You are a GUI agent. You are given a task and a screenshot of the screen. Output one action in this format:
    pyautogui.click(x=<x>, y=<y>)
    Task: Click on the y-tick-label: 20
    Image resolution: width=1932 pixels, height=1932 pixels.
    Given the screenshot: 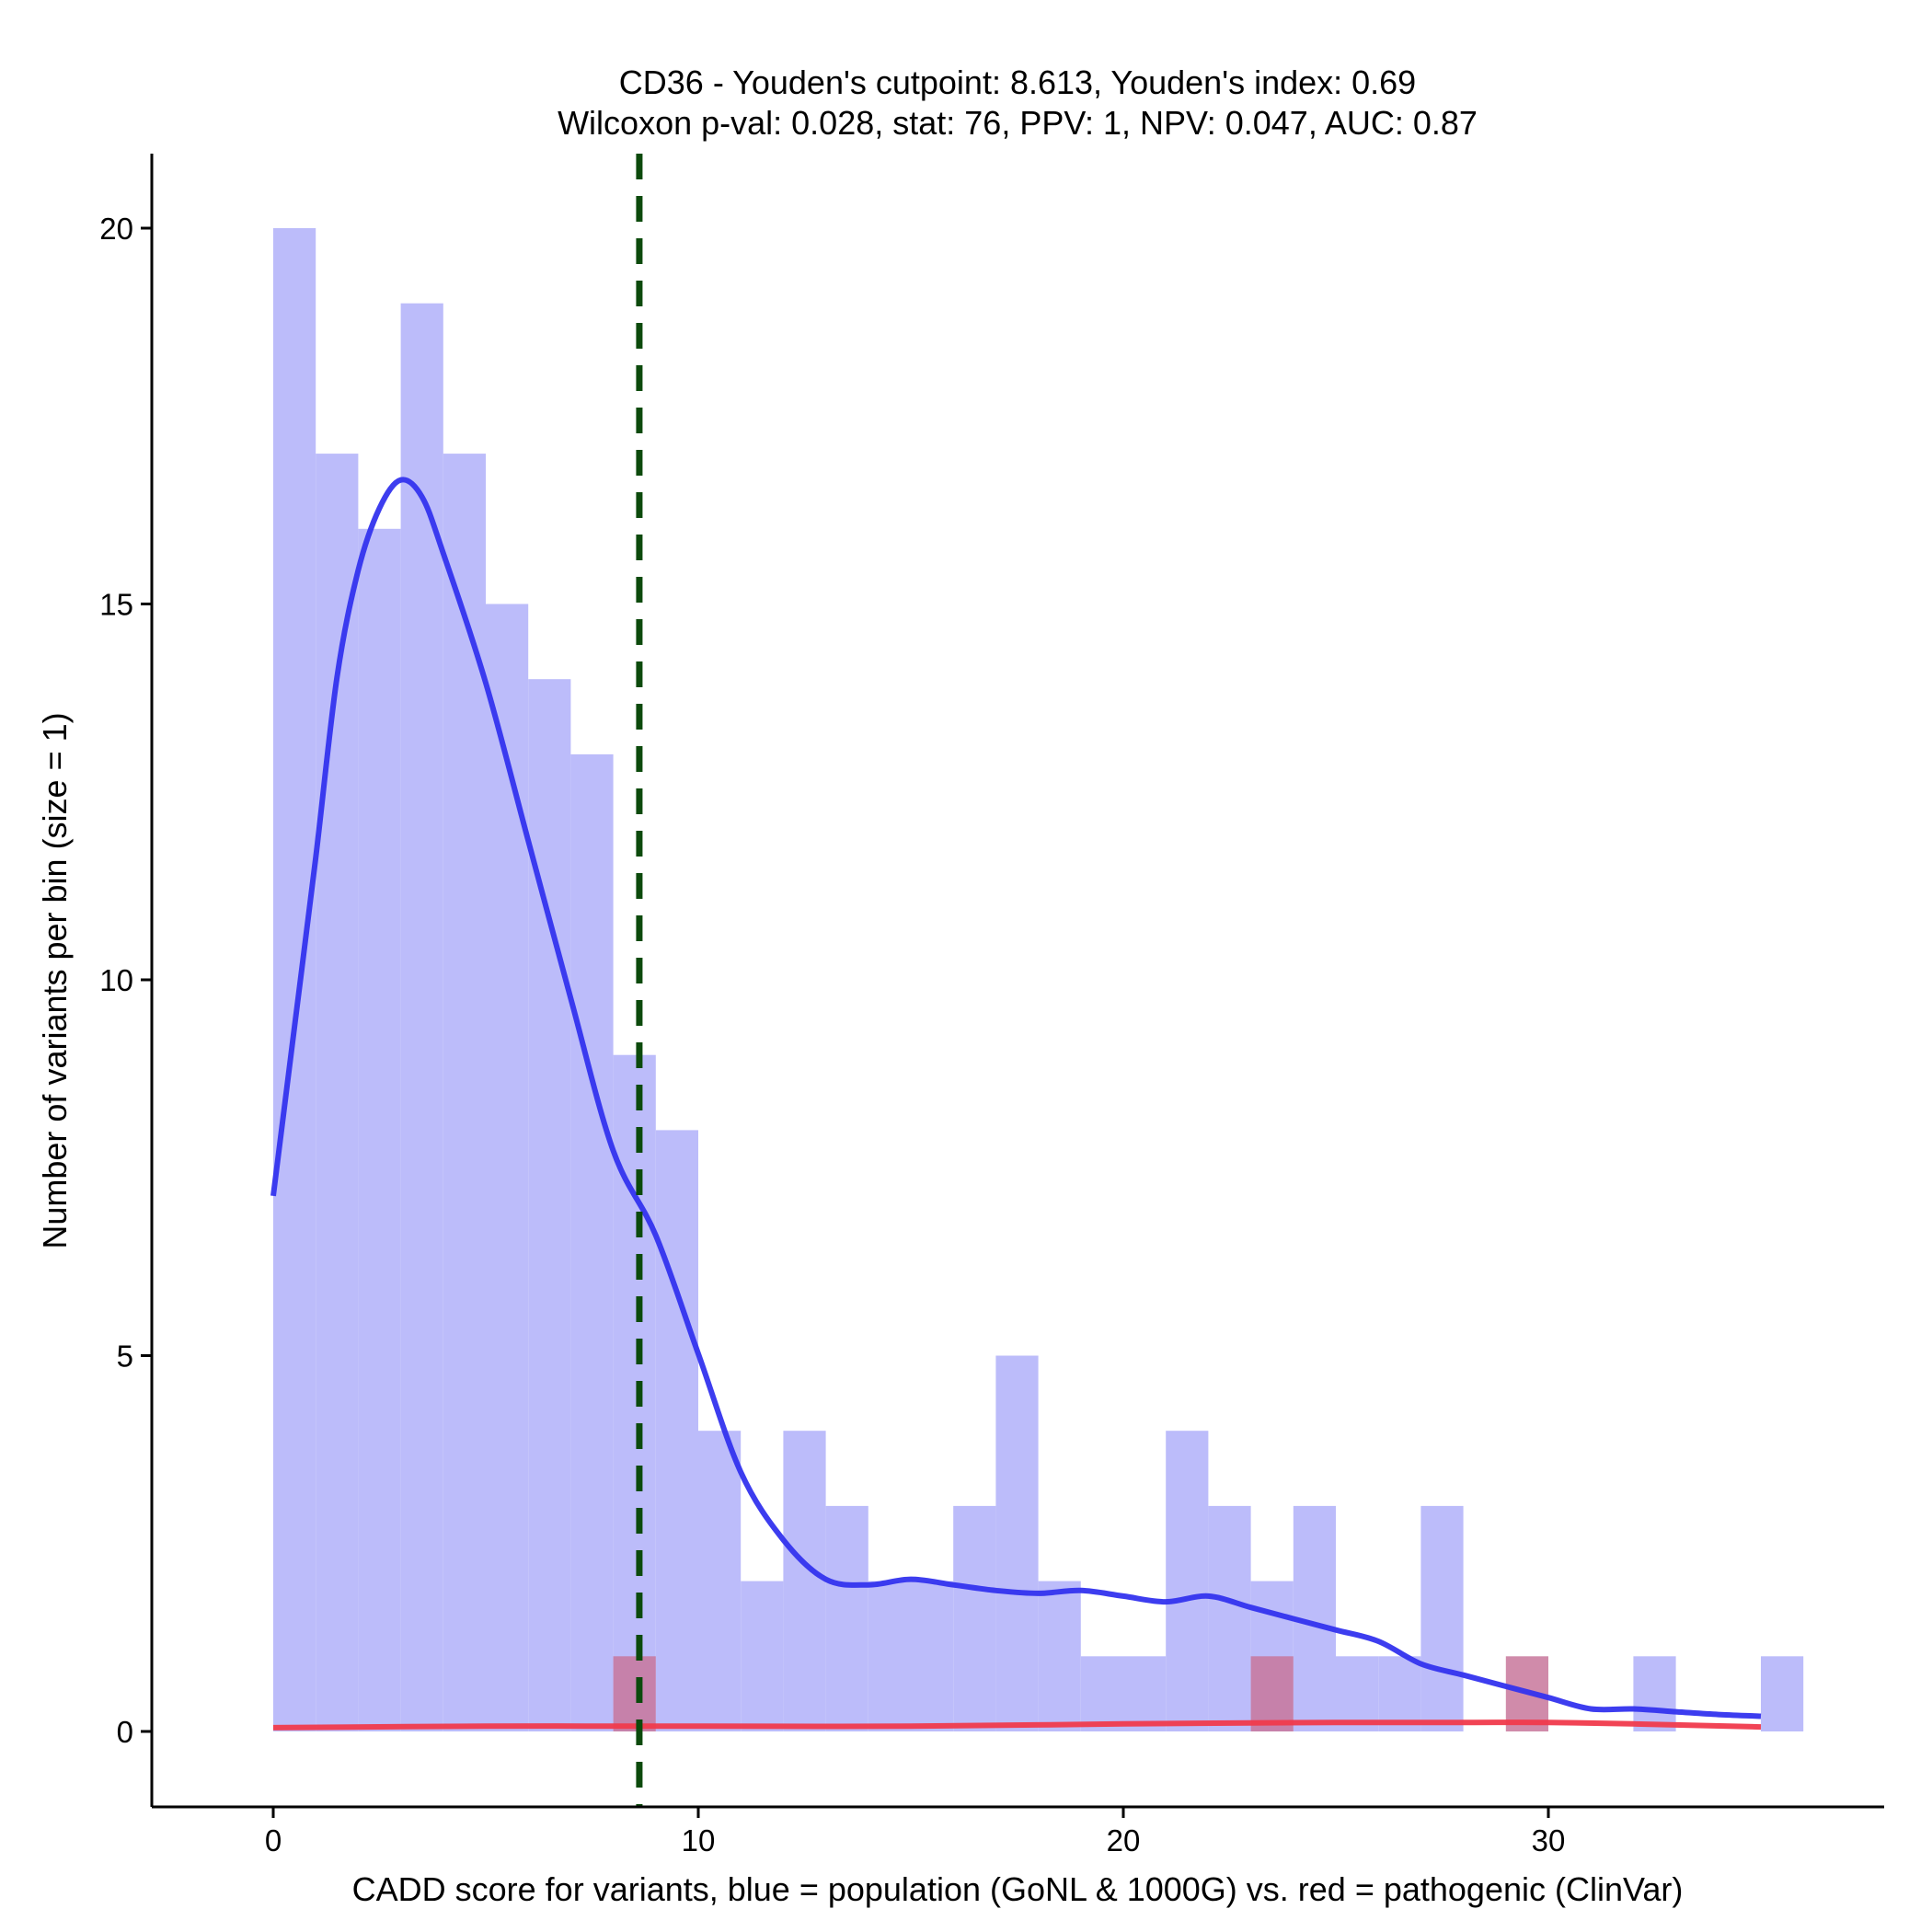 What is the action you would take?
    pyautogui.click(x=116, y=229)
    